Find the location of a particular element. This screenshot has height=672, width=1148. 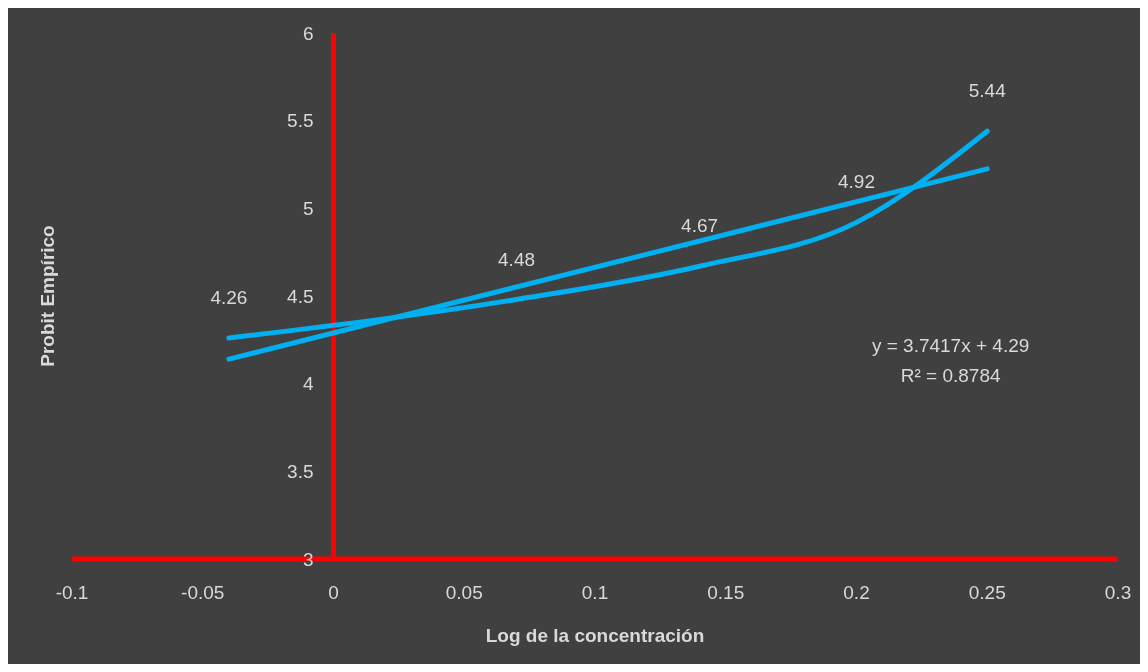

x-axis-title: Log de la concentración is located at coordinates (595, 635).